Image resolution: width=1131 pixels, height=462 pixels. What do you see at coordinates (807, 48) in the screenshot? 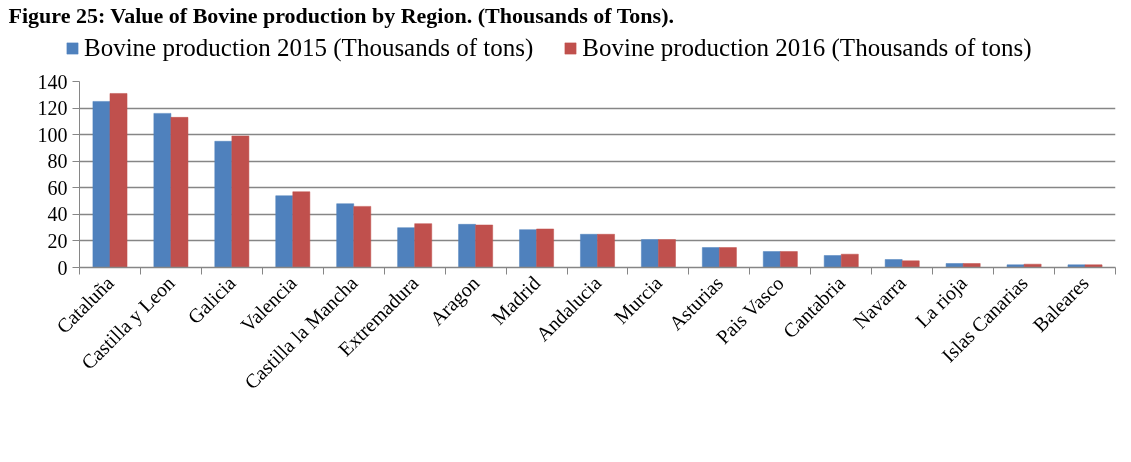
I see `legend-label: Bovine production 2016 (Thousands of tons)` at bounding box center [807, 48].